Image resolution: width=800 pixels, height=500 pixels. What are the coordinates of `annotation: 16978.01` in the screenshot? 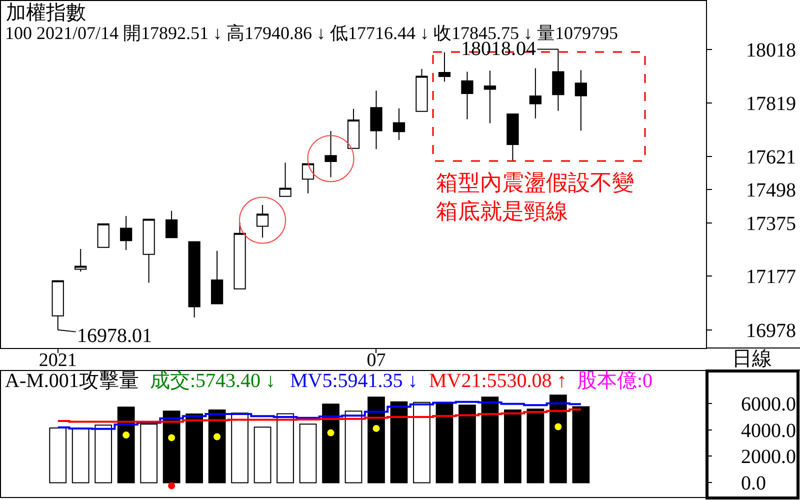 It's located at (114, 336).